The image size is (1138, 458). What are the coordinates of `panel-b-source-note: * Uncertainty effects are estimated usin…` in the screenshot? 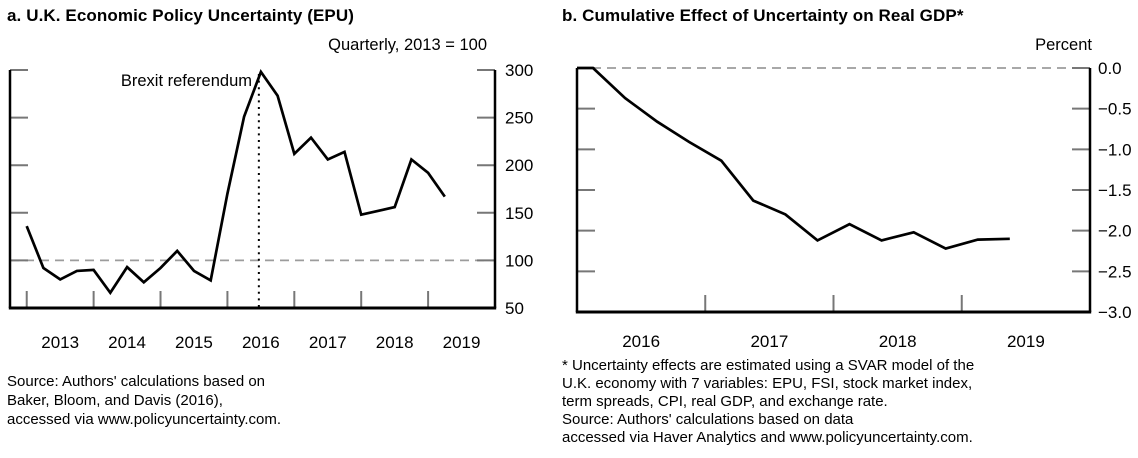 It's located at (768, 401).